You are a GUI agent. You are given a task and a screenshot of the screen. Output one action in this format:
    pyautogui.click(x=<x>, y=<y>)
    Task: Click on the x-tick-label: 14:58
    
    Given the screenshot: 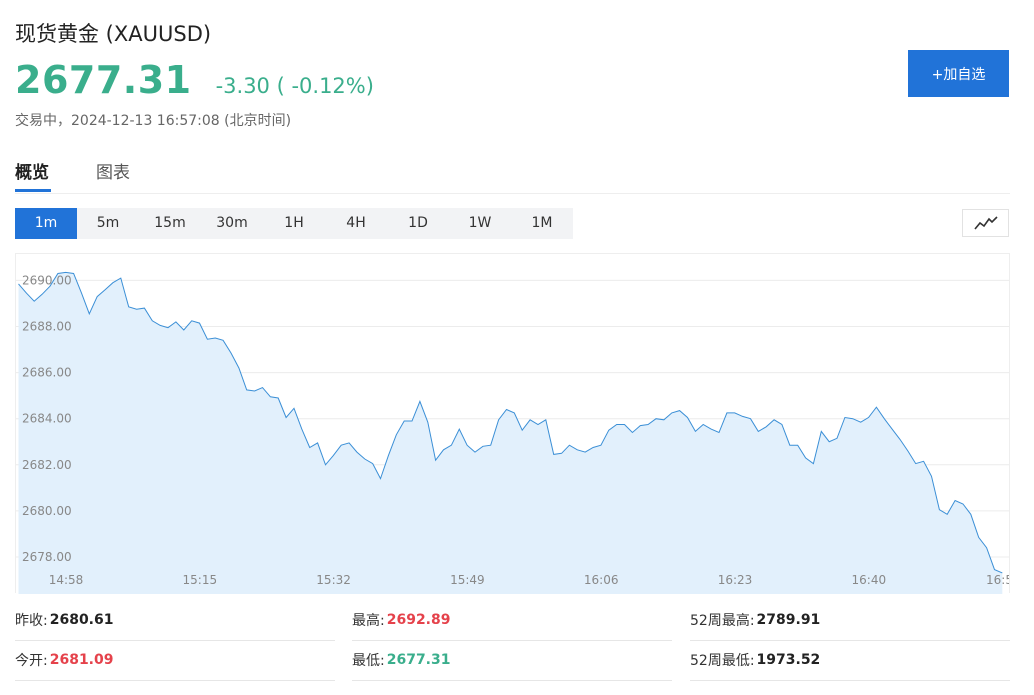 What is the action you would take?
    pyautogui.click(x=66, y=580)
    